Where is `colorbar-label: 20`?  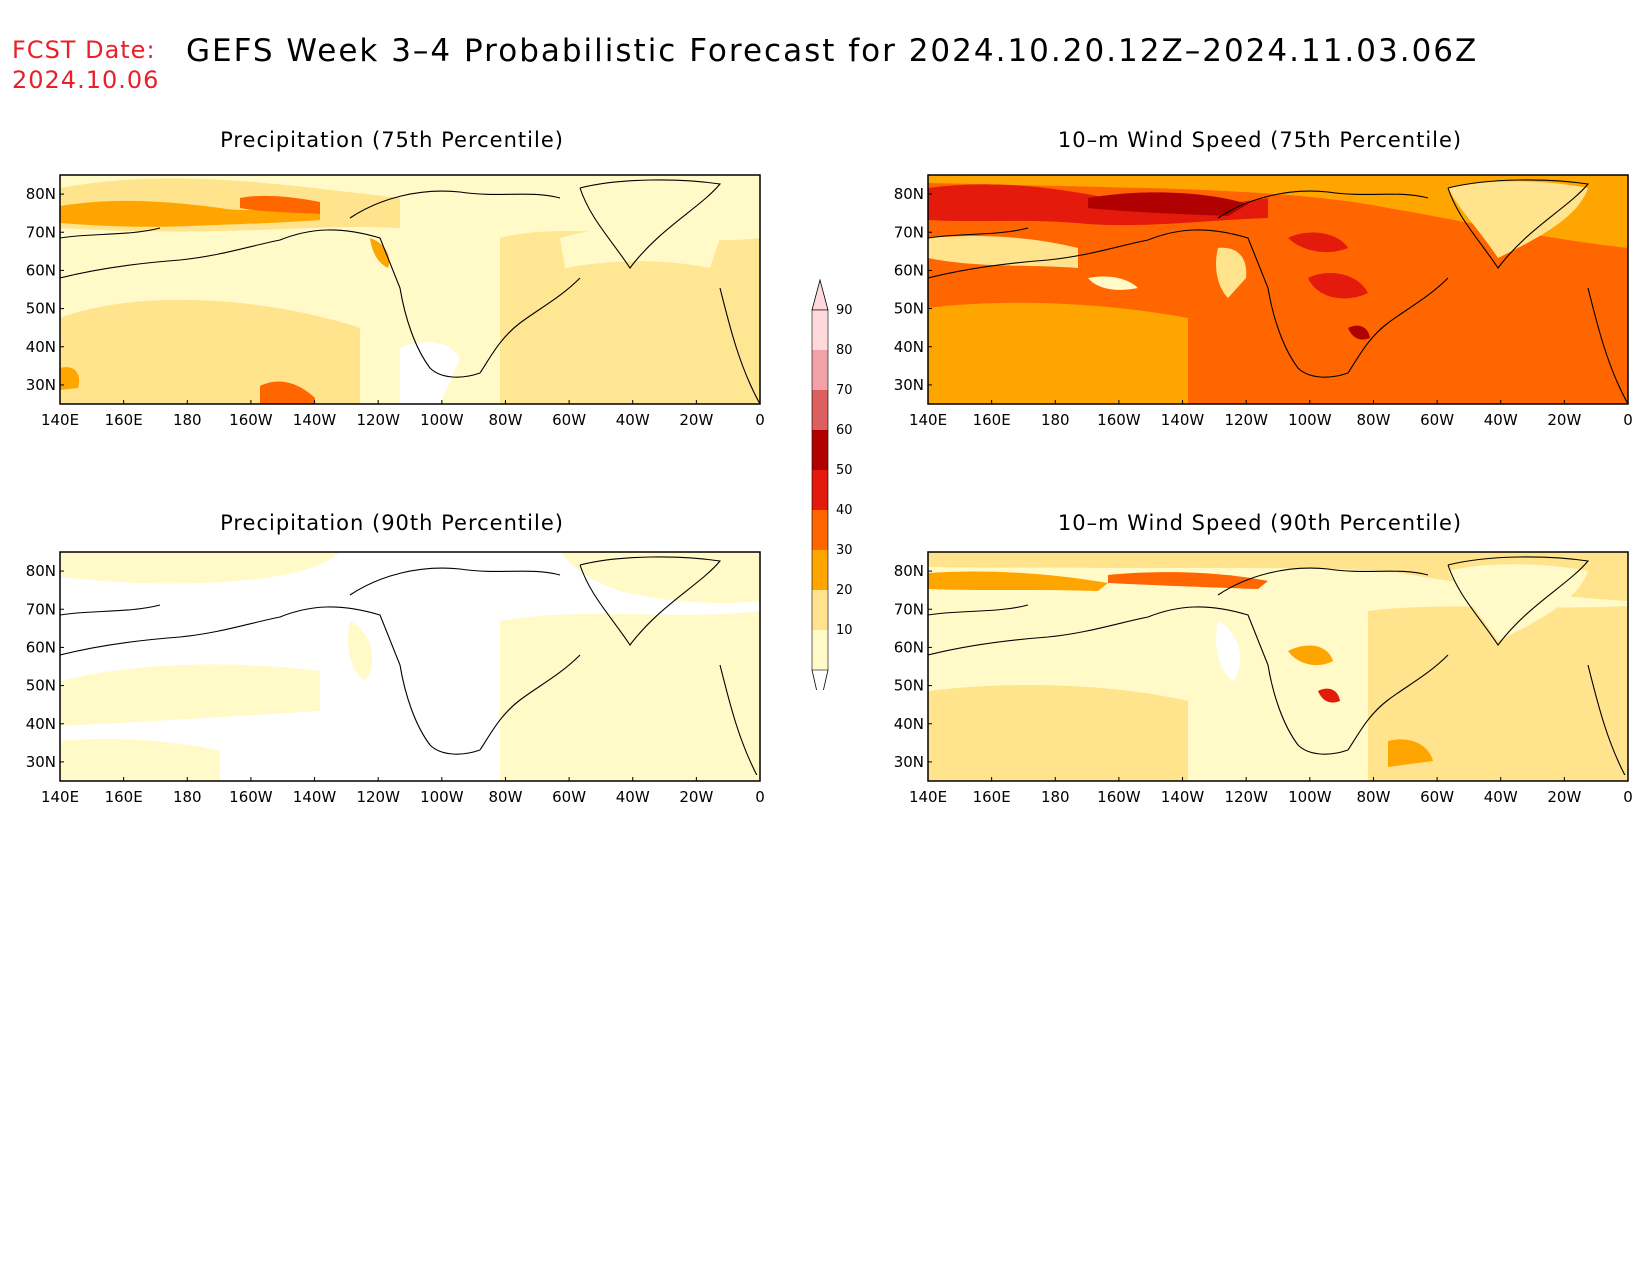
colorbar-label: 20 is located at coordinates (844, 590).